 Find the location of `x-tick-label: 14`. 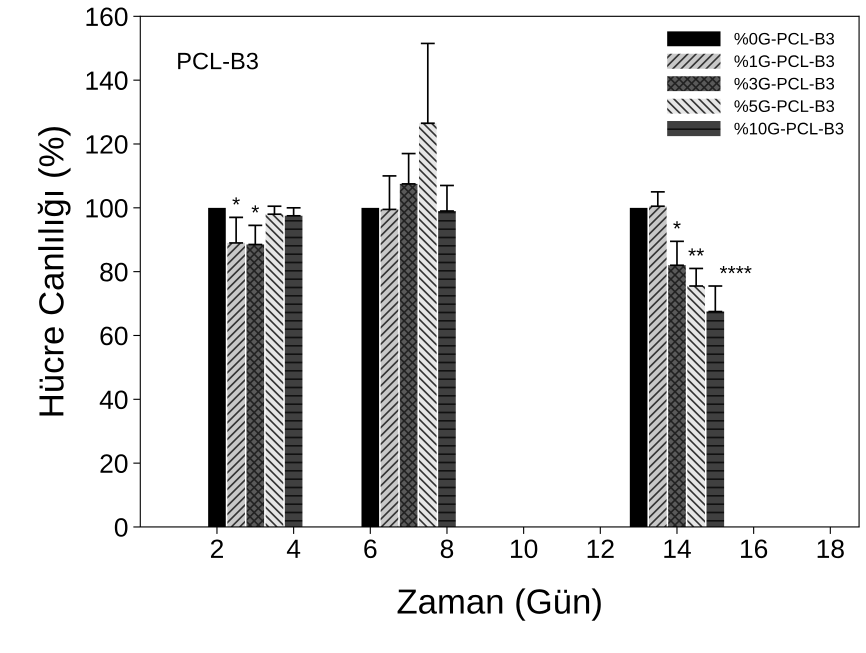

x-tick-label: 14 is located at coordinates (677, 549).